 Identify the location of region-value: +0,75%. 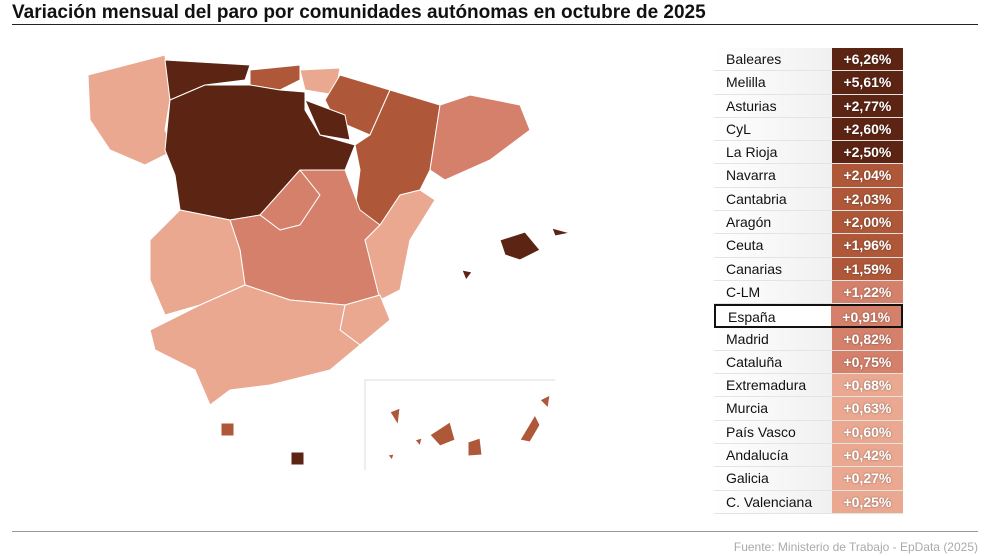
(867, 362).